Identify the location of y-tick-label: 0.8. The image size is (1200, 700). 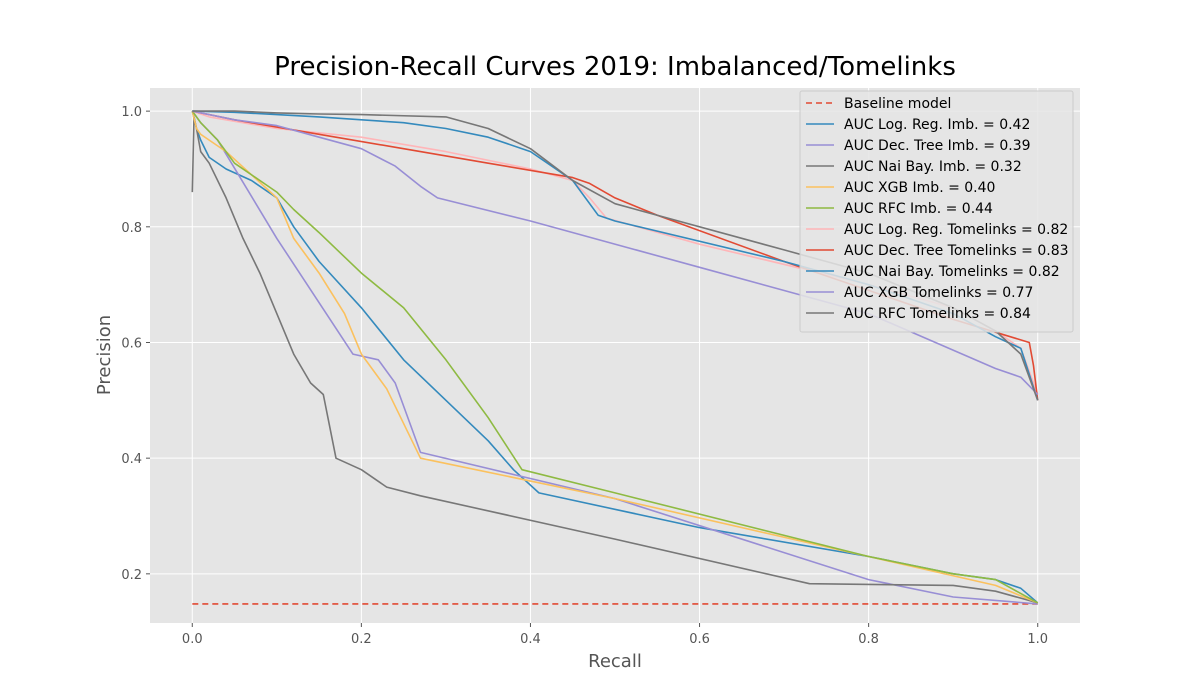
(131, 228).